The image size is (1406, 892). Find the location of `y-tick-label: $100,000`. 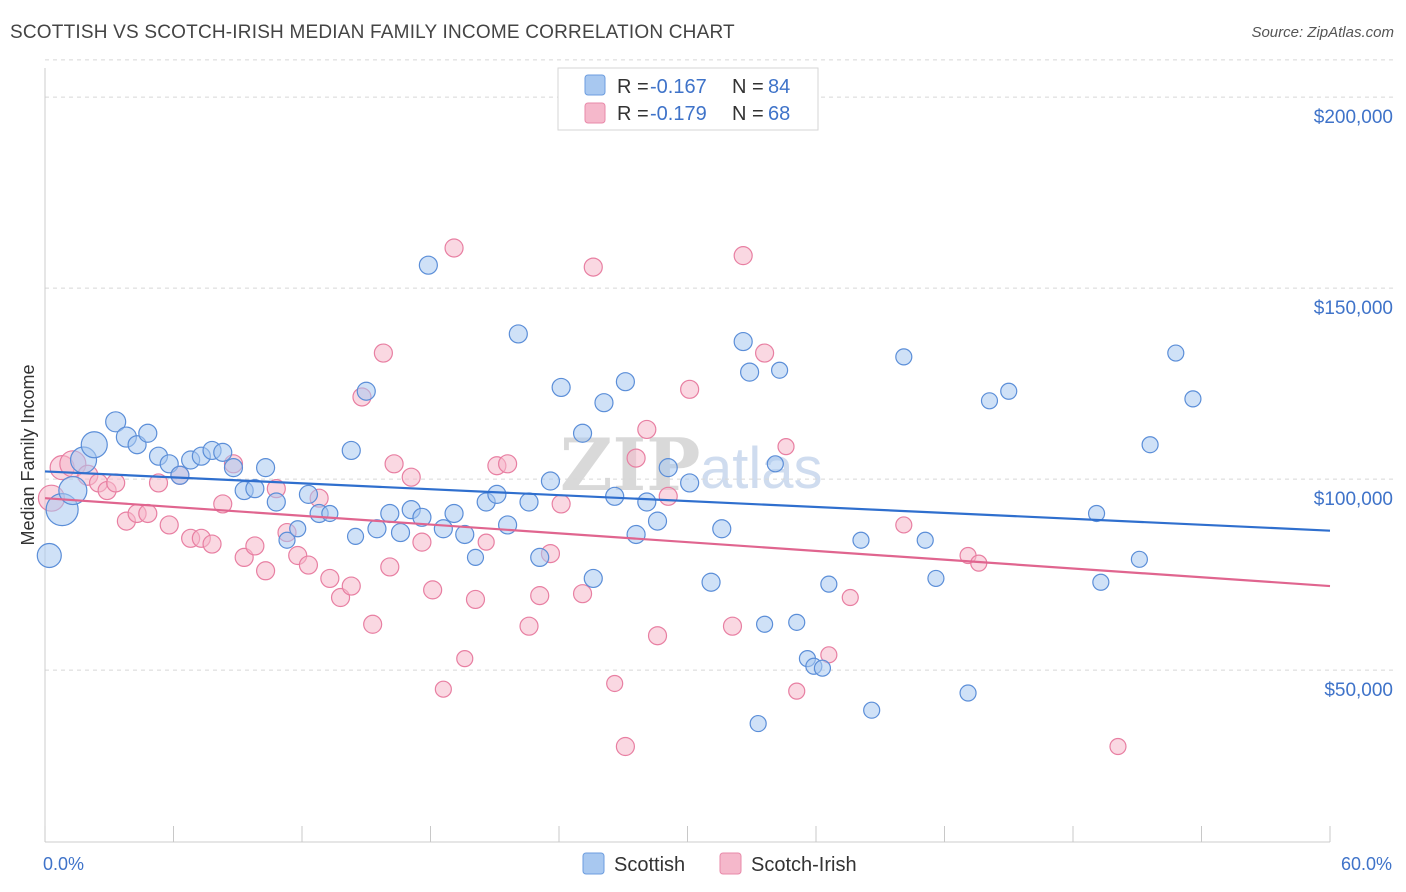

y-tick-label: $100,000 is located at coordinates (1353, 499).